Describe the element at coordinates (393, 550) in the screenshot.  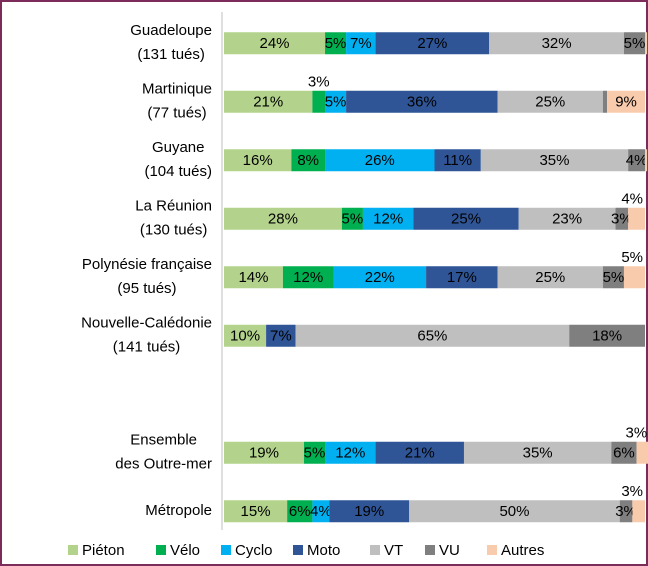
I see `legend-label: VT` at that location.